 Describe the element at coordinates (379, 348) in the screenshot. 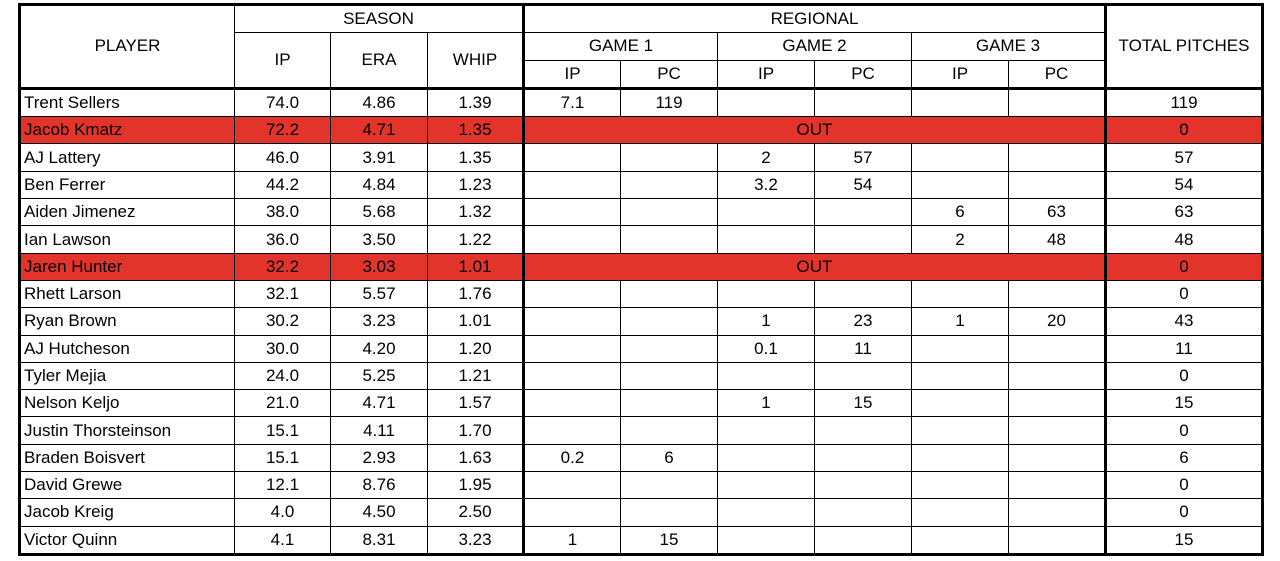

I see `season-era-cell: 4.20` at that location.